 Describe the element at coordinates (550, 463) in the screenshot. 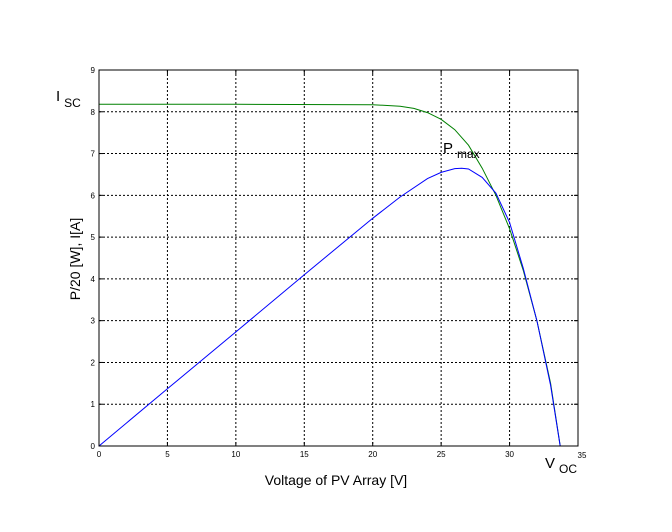

I see `voc-annotation-main: V` at that location.